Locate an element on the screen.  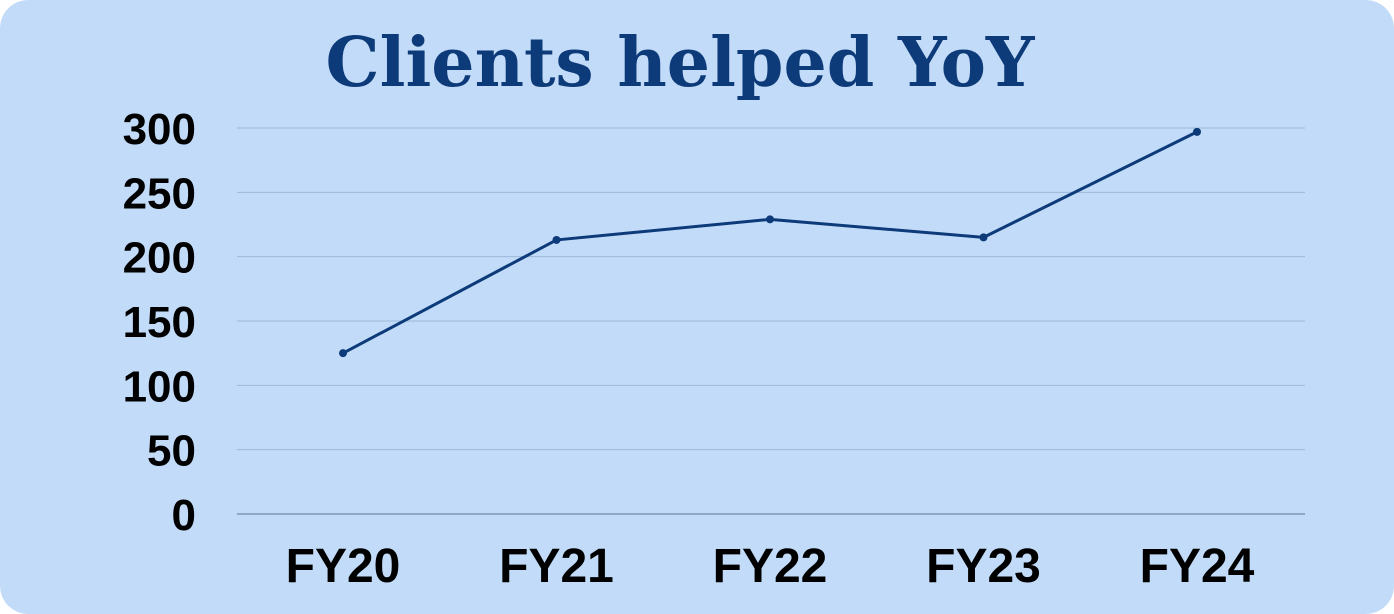
y-axis-ticks: 0 50 100 150 200 250 300 is located at coordinates (159, 322).